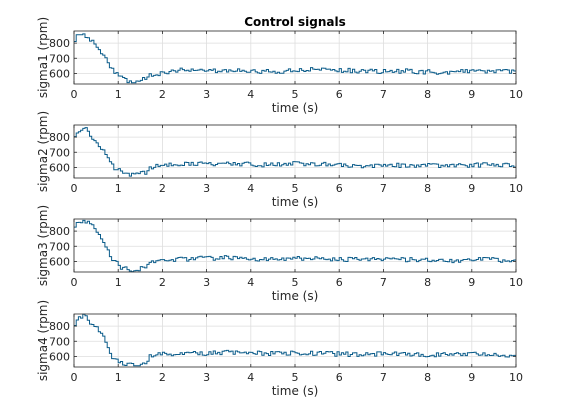 This screenshot has height=413, width=570. I want to click on chart-title: Control signals, so click(295, 22).